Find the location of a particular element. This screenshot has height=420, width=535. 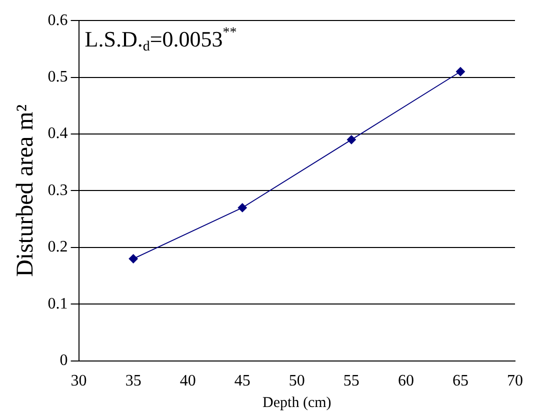

x-tick-label: 50 is located at coordinates (296, 381).